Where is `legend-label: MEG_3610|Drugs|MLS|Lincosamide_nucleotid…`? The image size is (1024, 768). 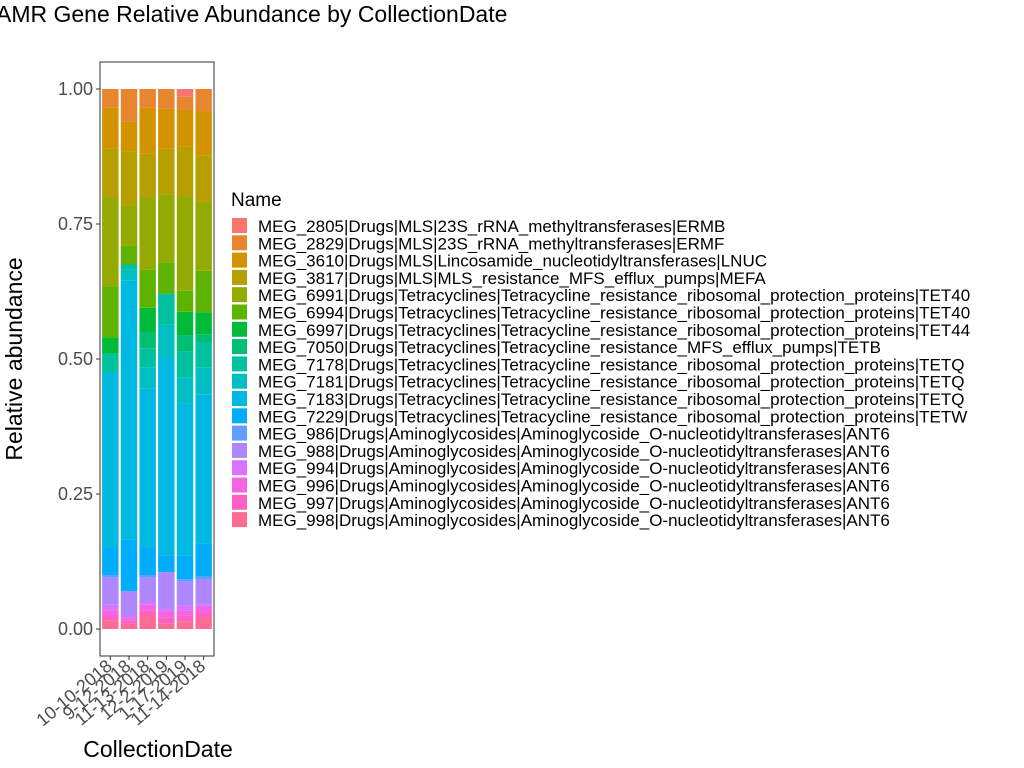 legend-label: MEG_3610|Drugs|MLS|Lincosamide_nucleotid… is located at coordinates (512, 261).